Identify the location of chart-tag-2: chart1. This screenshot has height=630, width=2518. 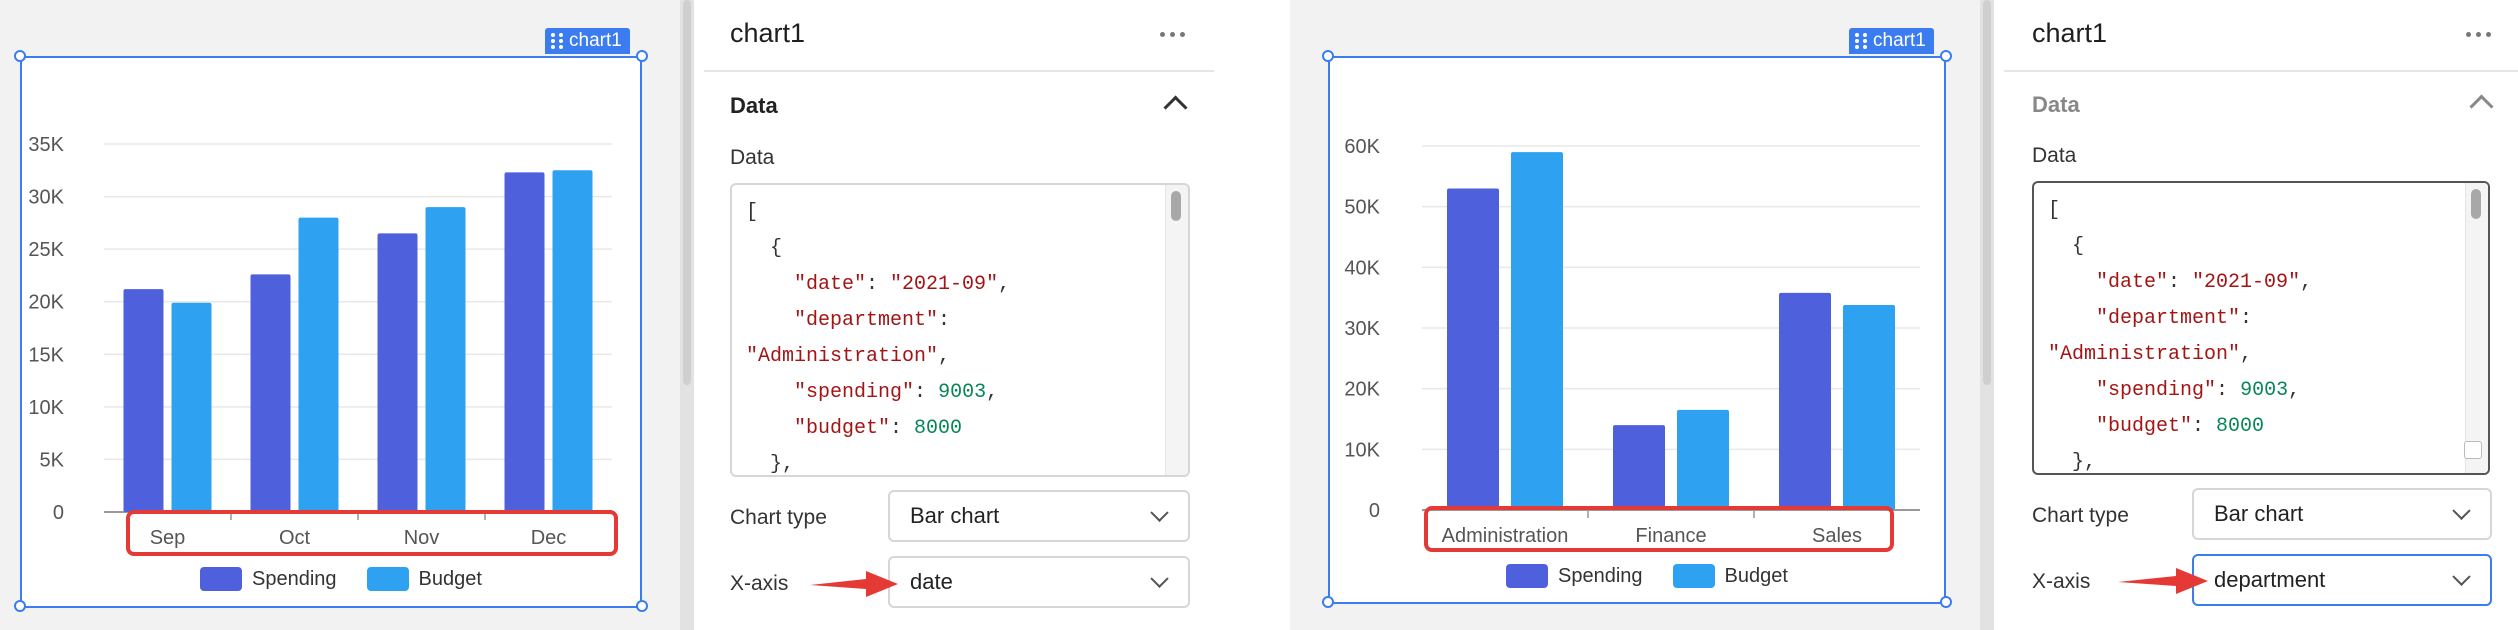
(1891, 41).